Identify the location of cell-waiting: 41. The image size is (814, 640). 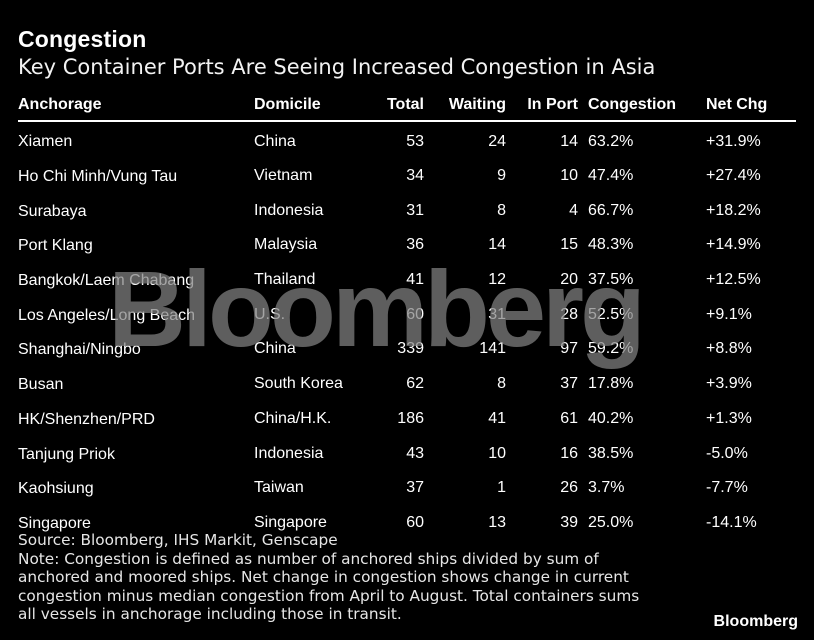
(497, 418).